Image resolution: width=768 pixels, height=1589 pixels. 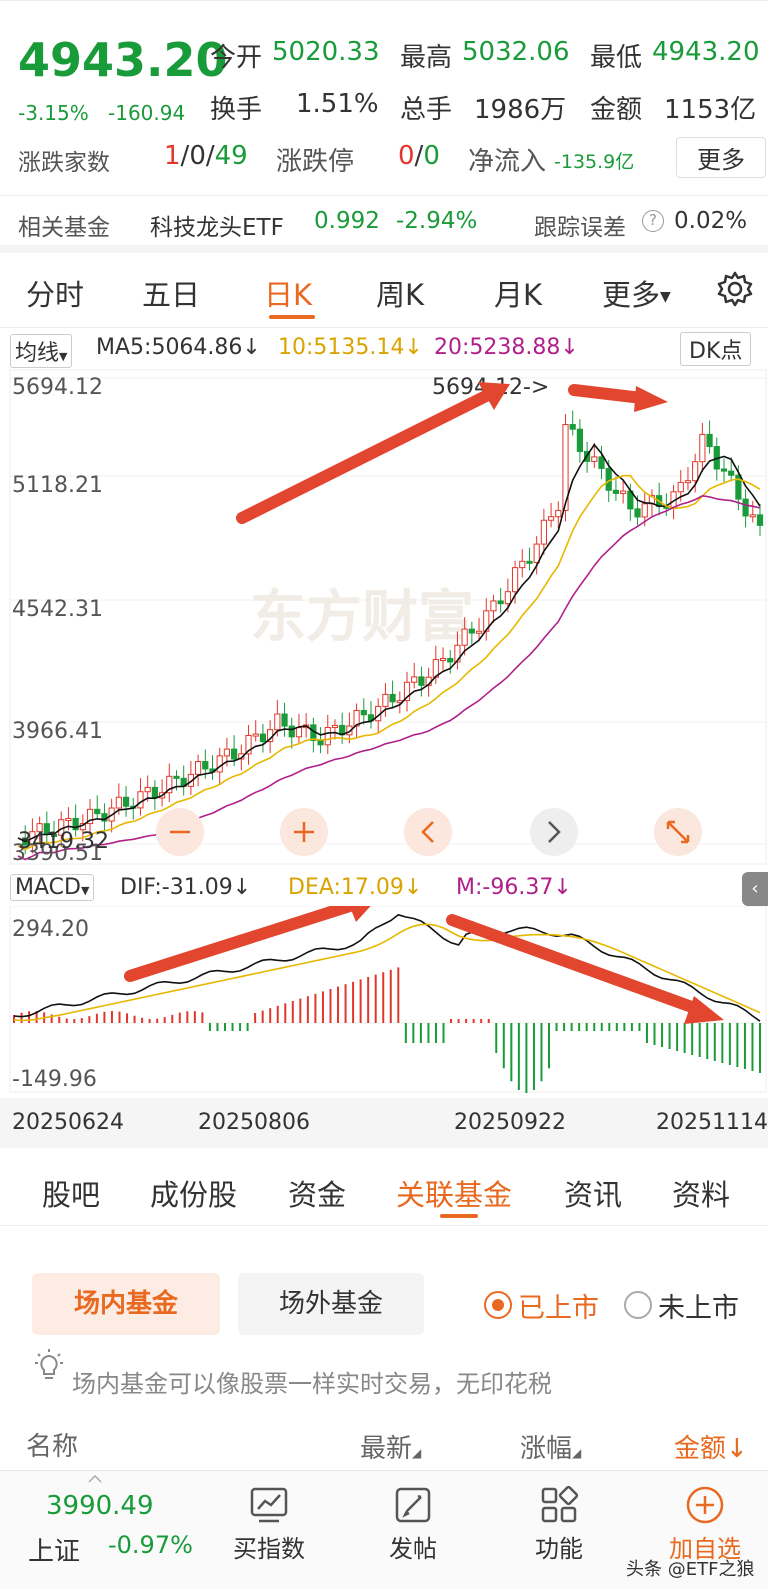 I want to click on open-value: 5020.33, so click(x=326, y=52).